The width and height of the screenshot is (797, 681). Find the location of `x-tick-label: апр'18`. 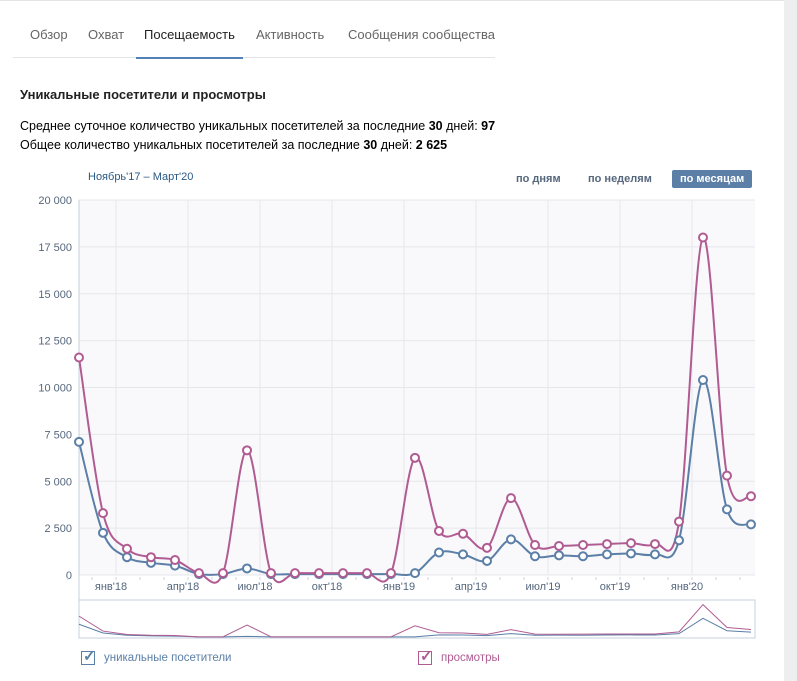

x-tick-label: апр'18 is located at coordinates (183, 587).